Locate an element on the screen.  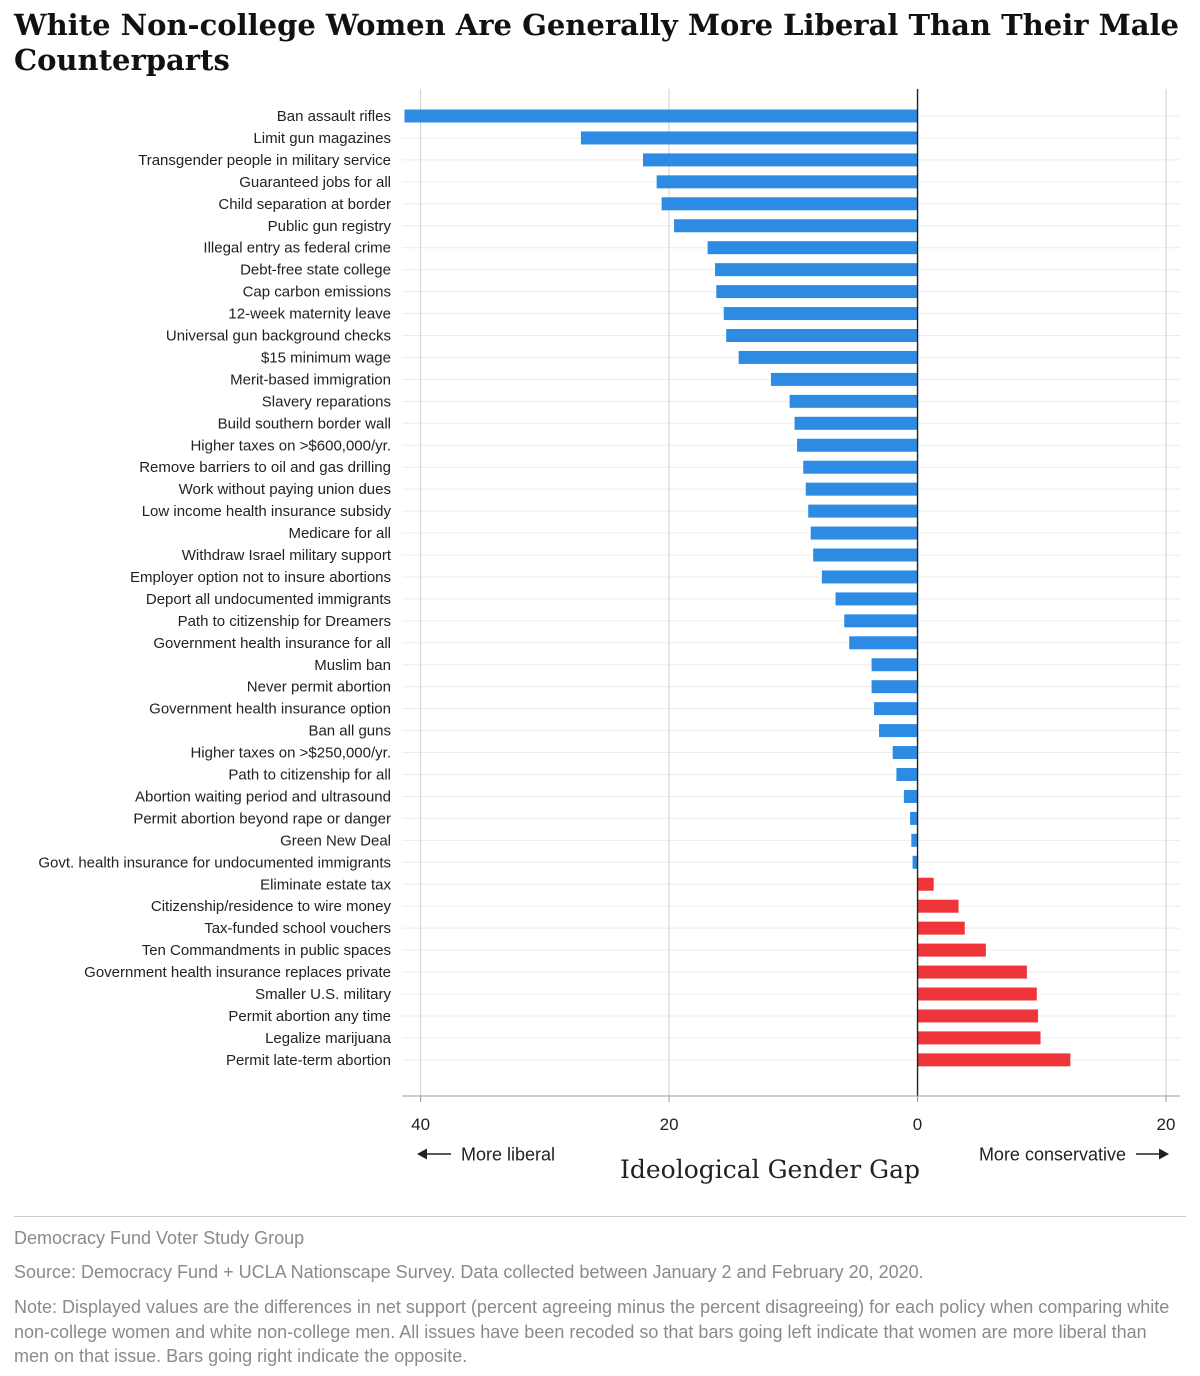
category-label: Path to citizenship for all is located at coordinates (309, 775).